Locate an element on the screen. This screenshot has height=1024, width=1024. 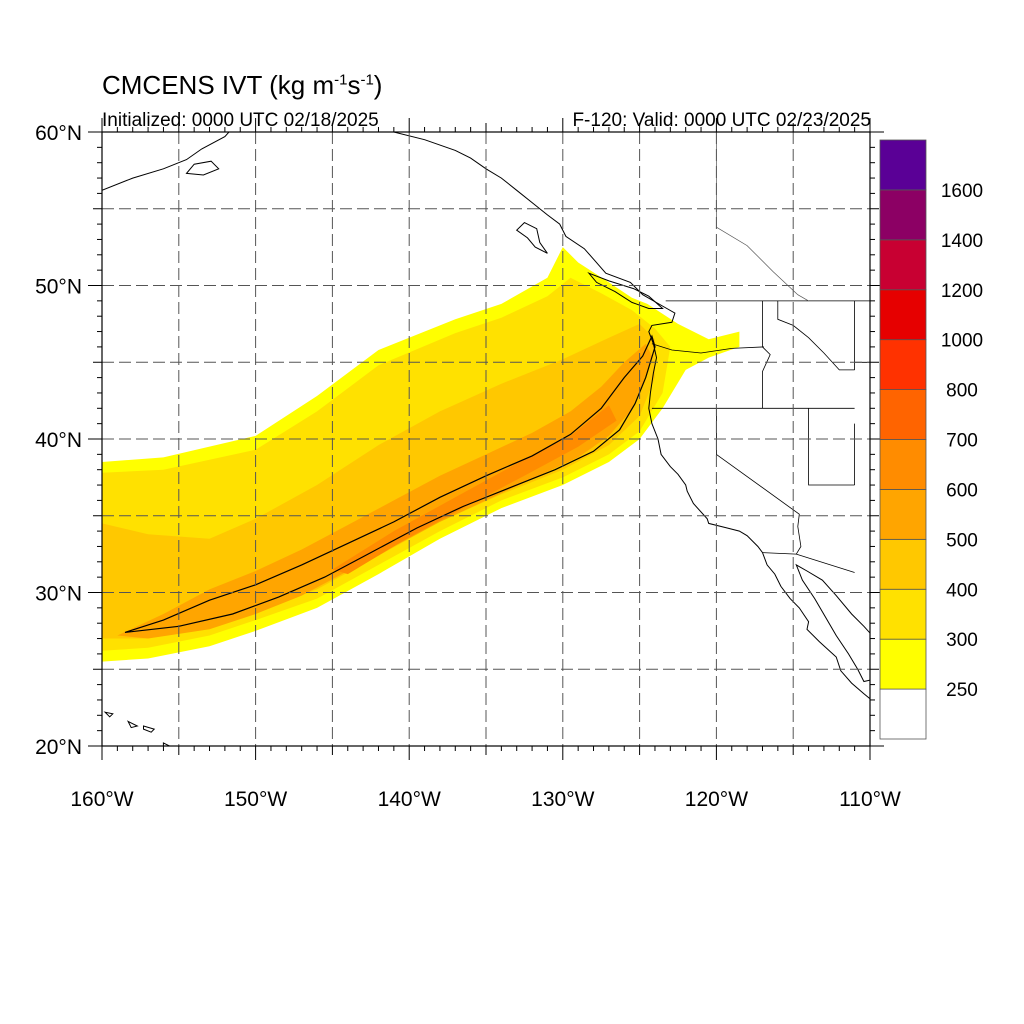
lon-tick-label: 160°W is located at coordinates (101, 799).